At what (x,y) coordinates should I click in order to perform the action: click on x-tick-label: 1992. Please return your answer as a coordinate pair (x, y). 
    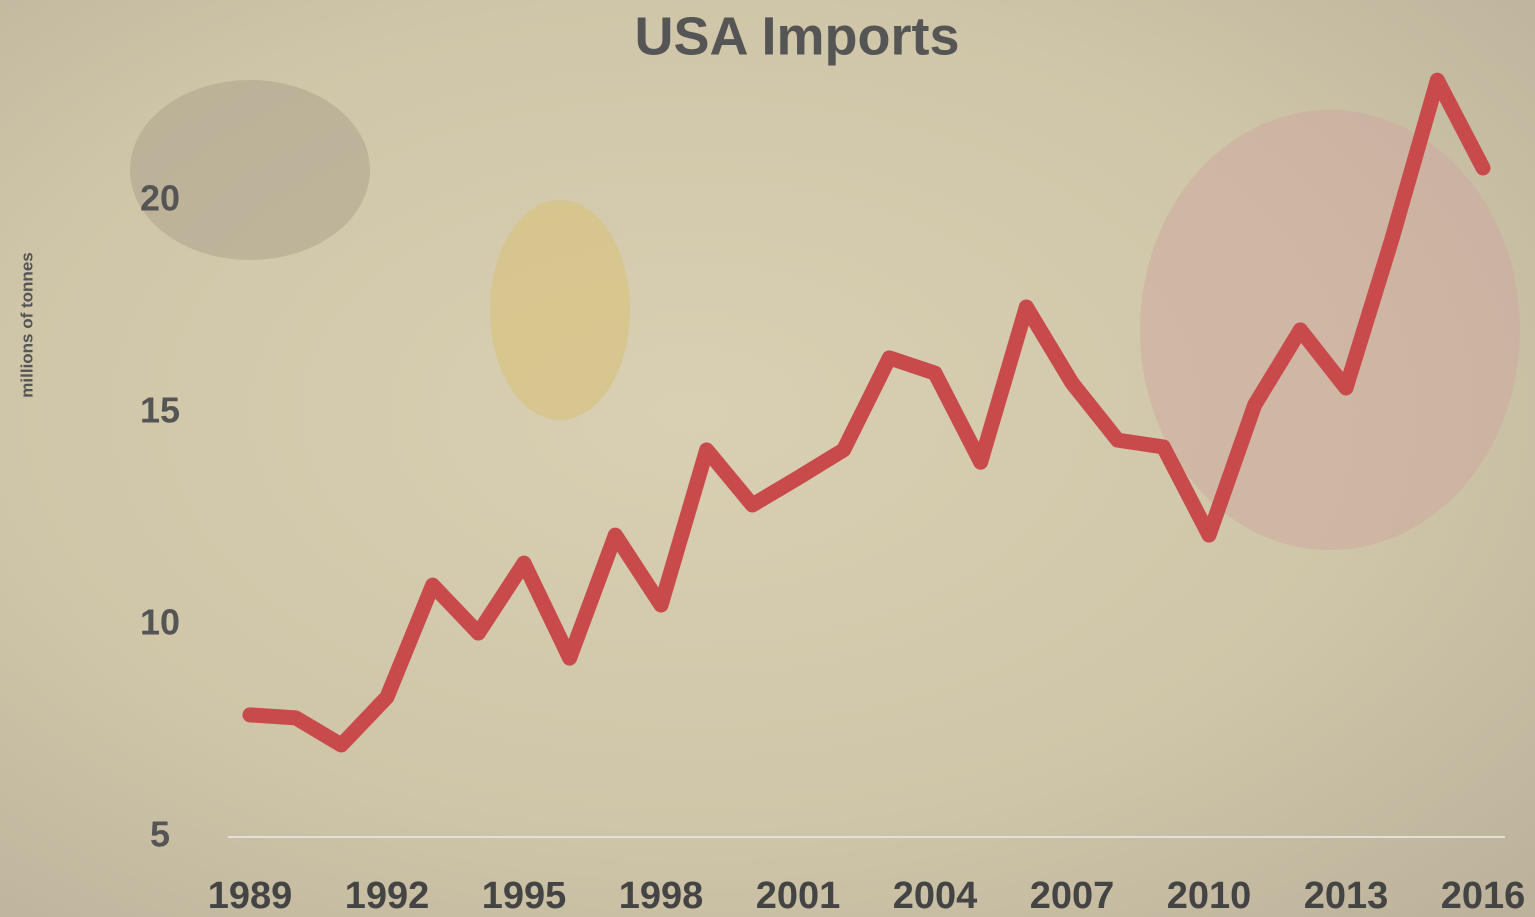
    Looking at the image, I should click on (387, 896).